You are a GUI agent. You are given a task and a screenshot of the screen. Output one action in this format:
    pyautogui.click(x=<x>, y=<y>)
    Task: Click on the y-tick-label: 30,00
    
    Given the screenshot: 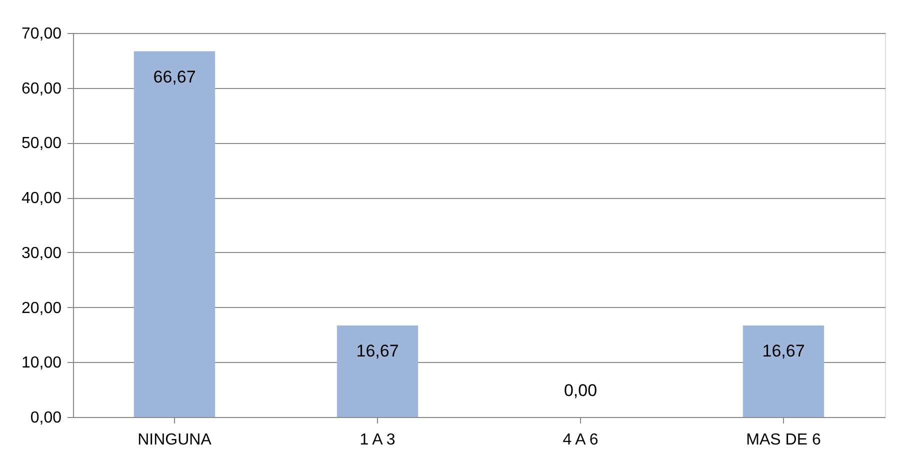 What is the action you would take?
    pyautogui.click(x=41, y=253)
    